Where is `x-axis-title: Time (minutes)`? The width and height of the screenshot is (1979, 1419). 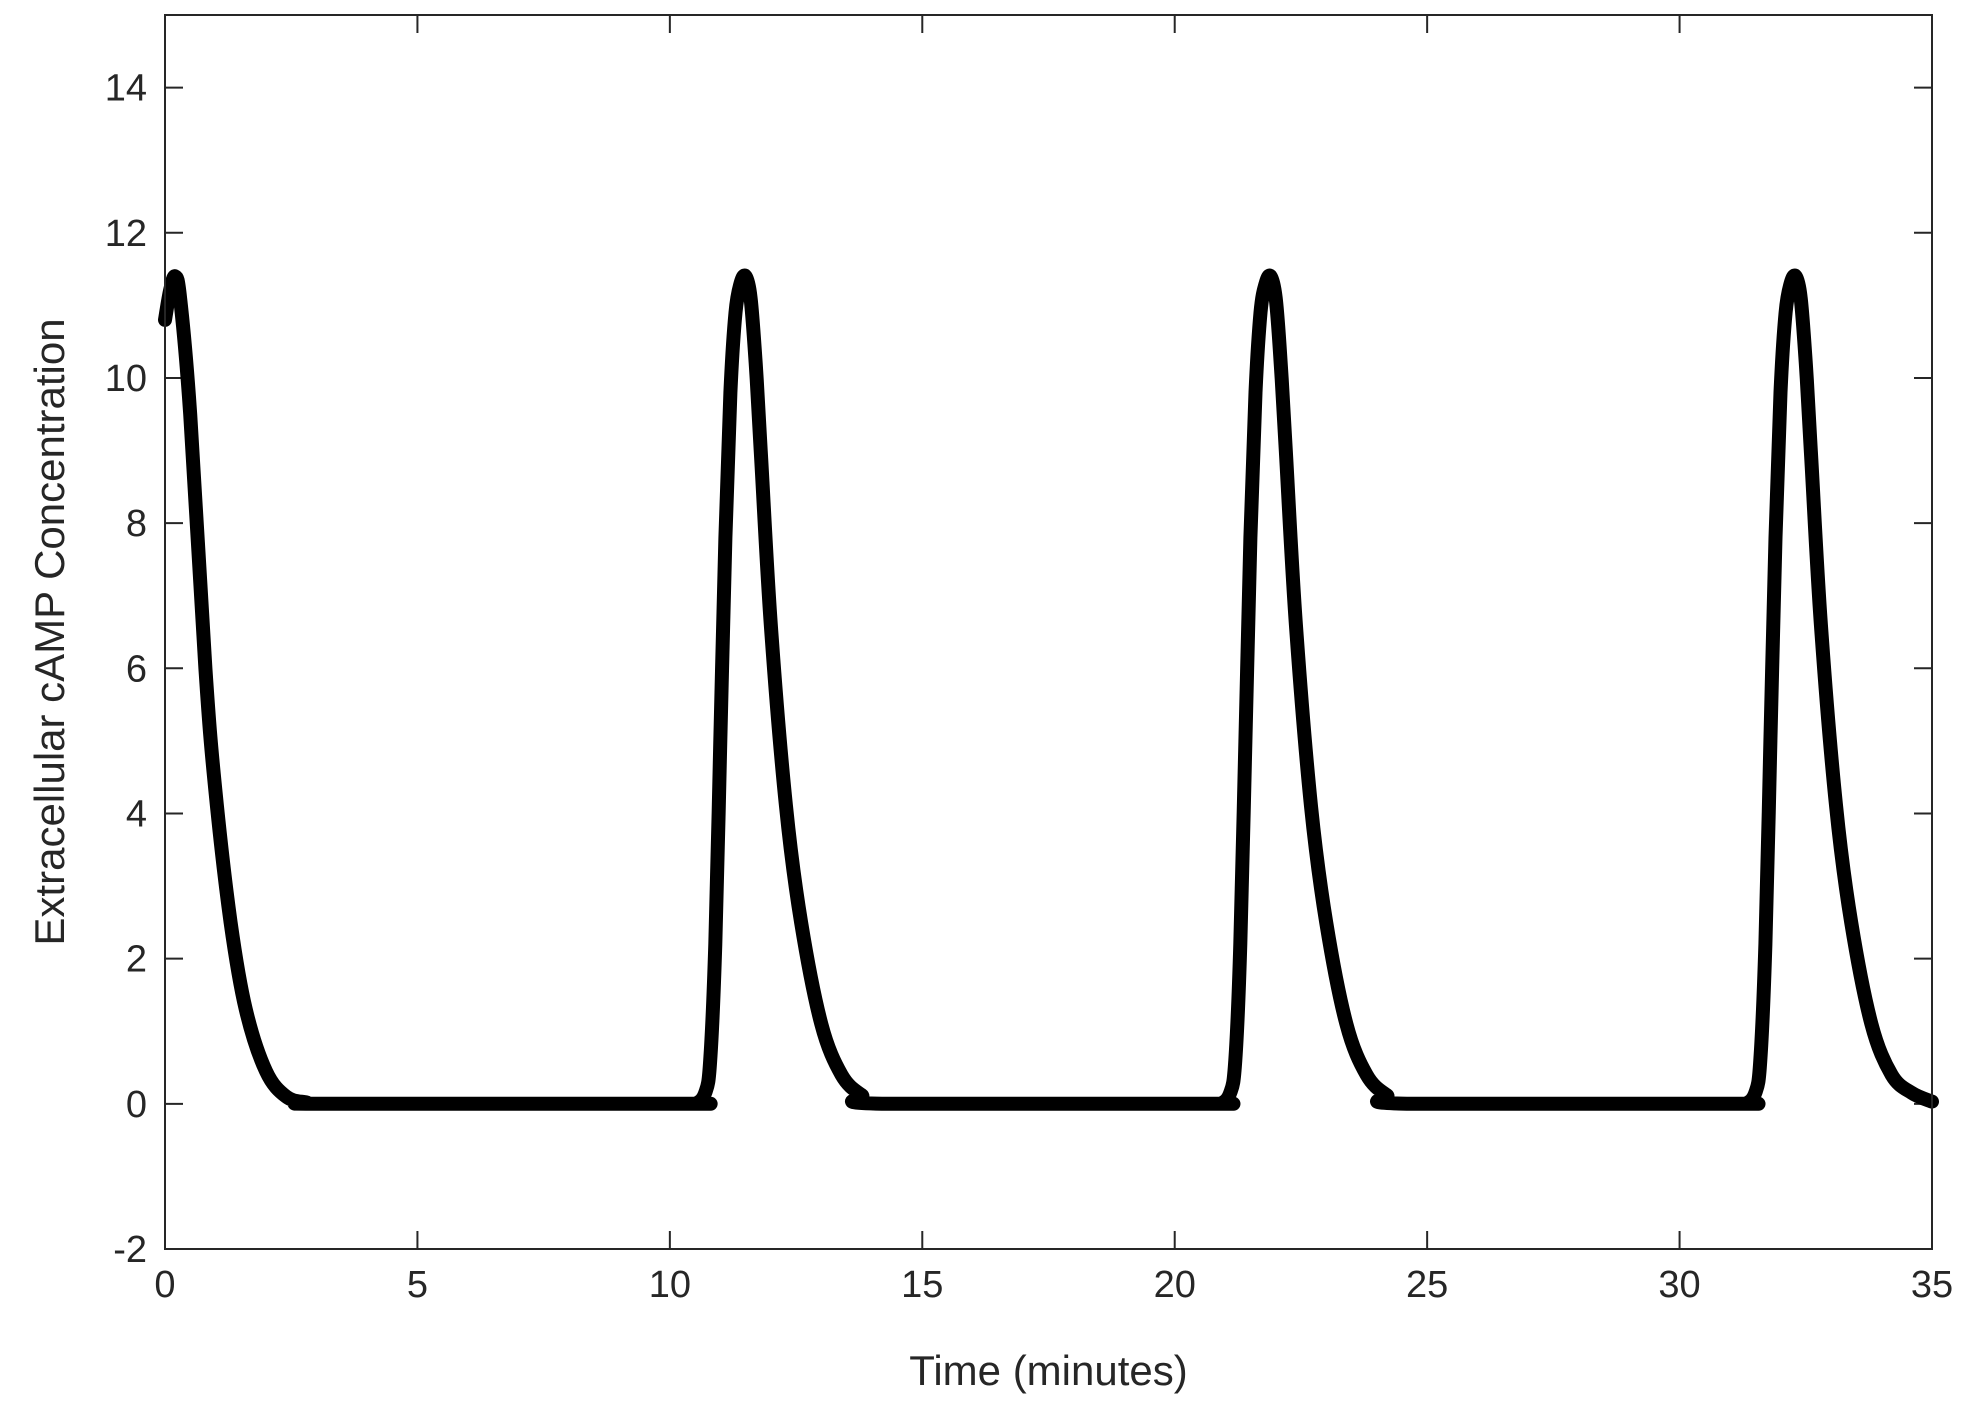
x-axis-title: Time (minutes) is located at coordinates (1048, 1370).